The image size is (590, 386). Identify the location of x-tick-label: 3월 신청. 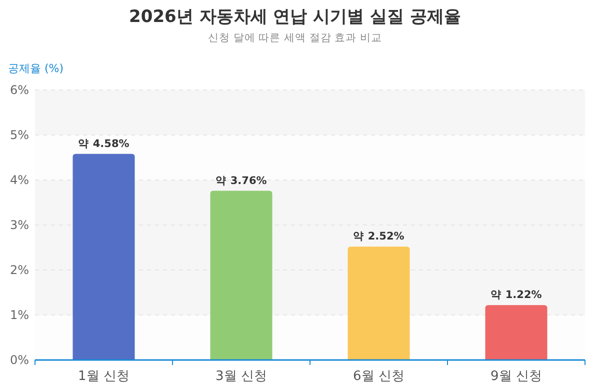
(241, 376).